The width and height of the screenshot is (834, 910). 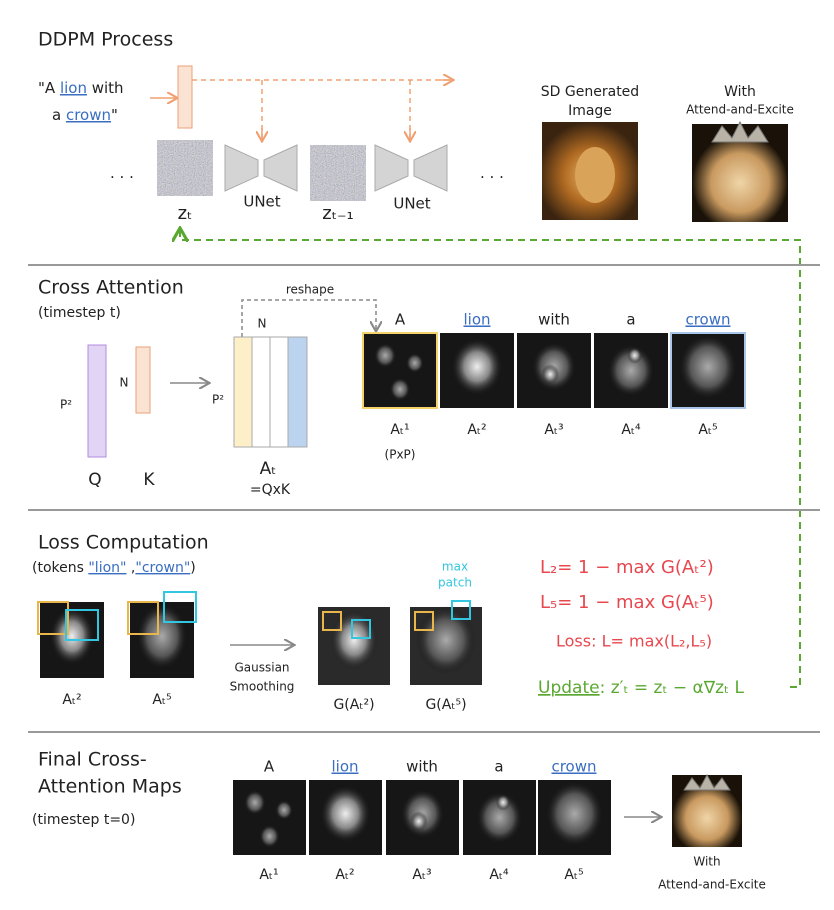 I want to click on k-matrix, so click(x=143, y=380).